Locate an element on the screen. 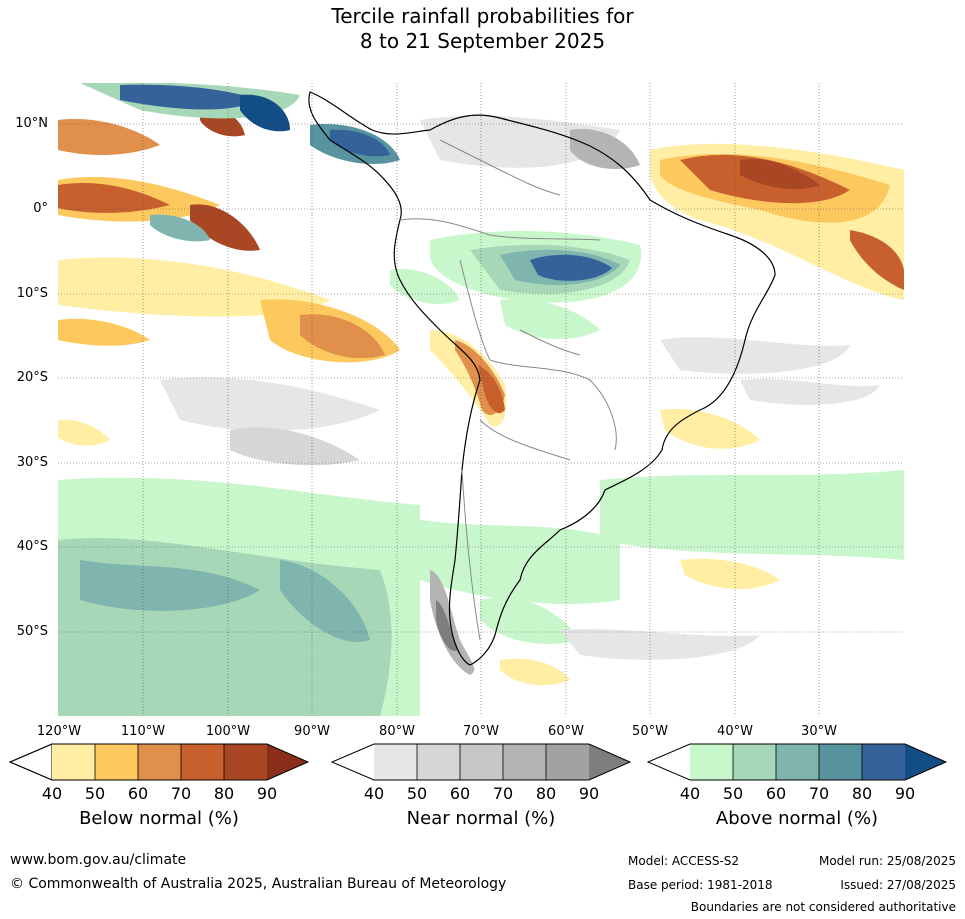  colorbar-above-lower-arrow is located at coordinates (669, 762).